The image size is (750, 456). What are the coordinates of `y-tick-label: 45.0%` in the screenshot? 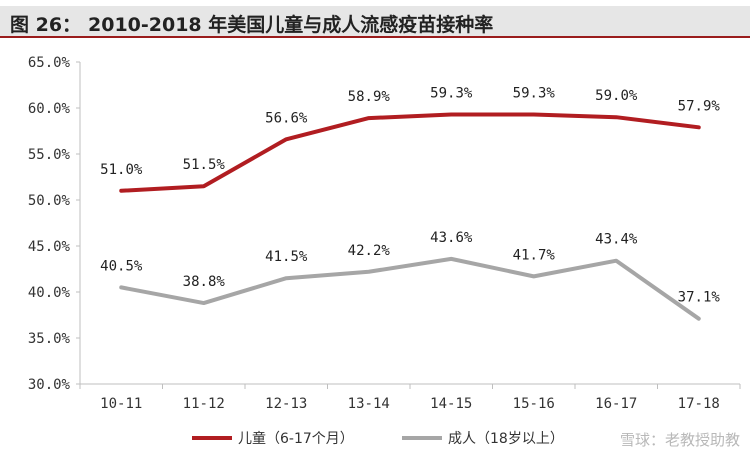 It's located at (49, 247).